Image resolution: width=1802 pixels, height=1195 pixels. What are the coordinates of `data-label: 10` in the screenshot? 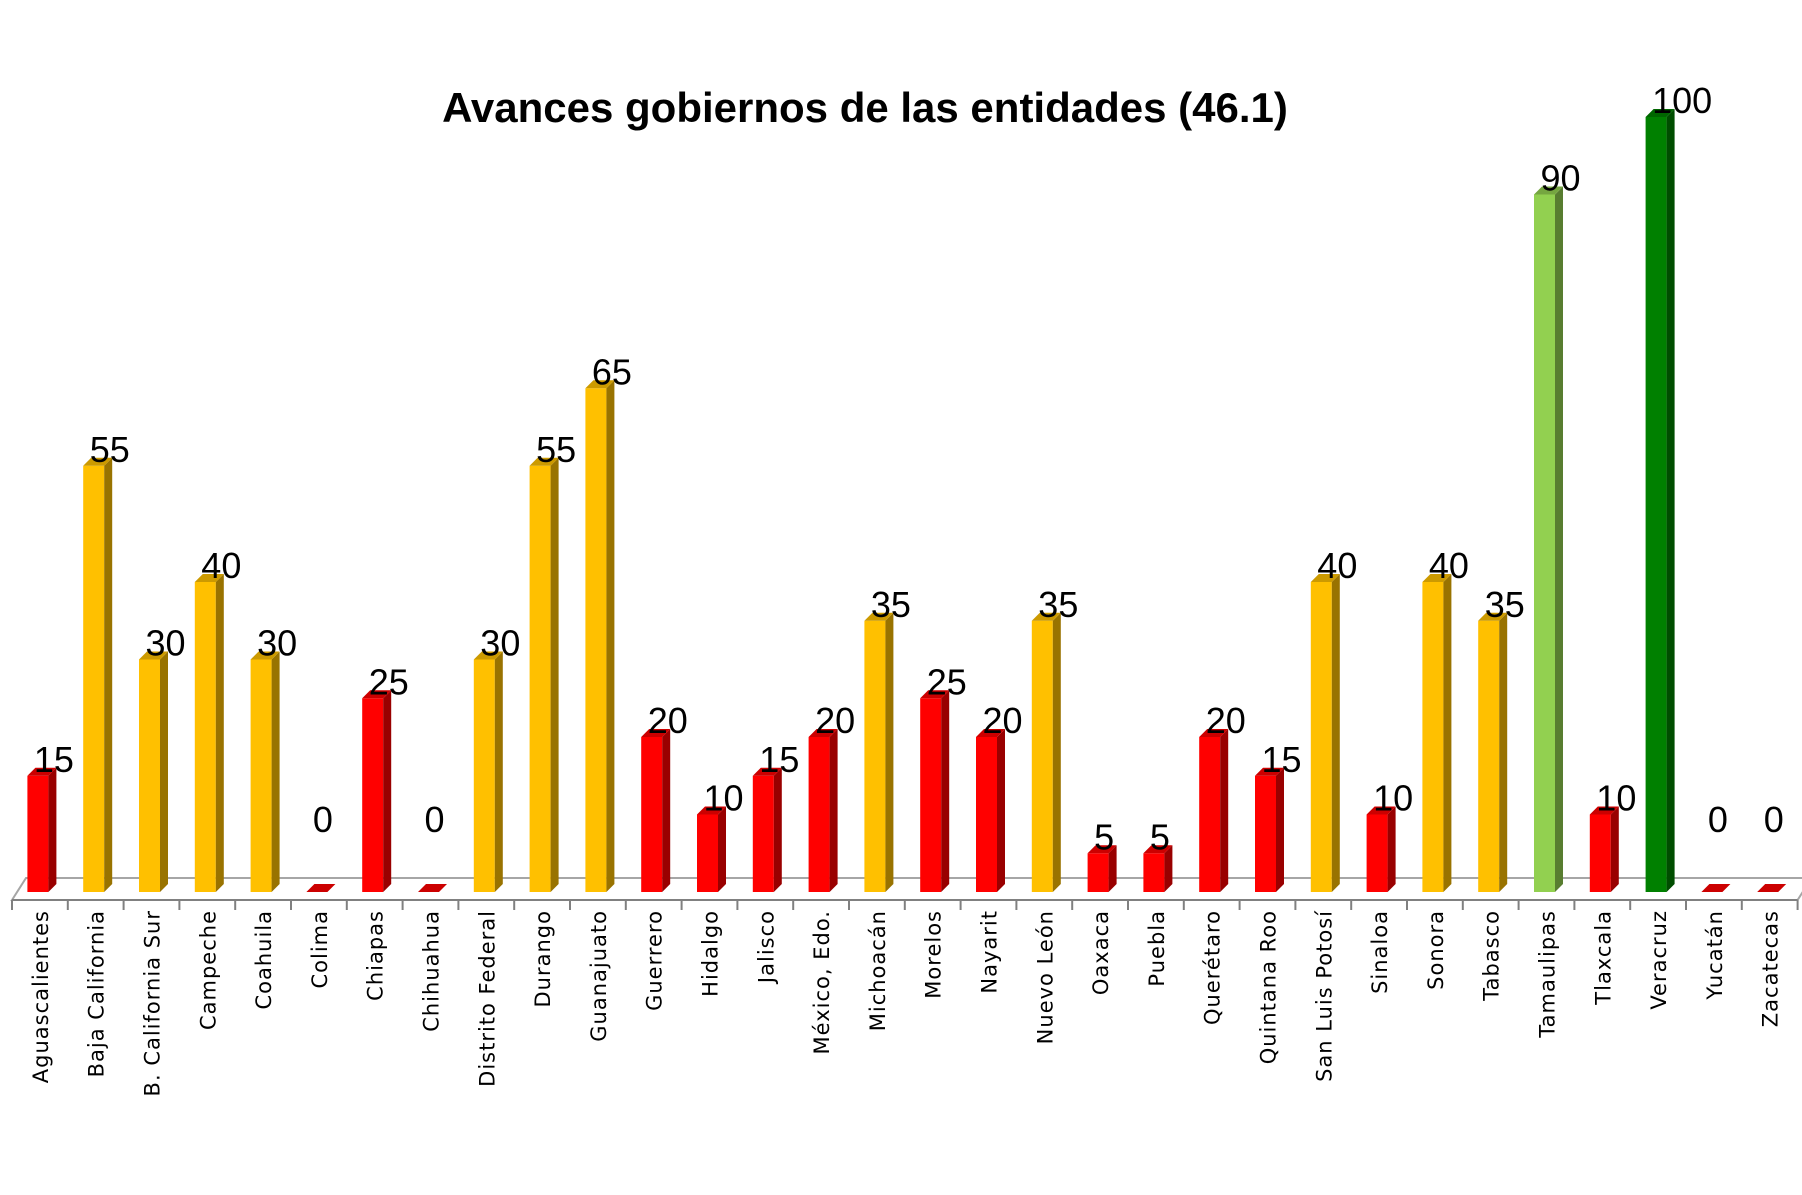 It's located at (1393, 798).